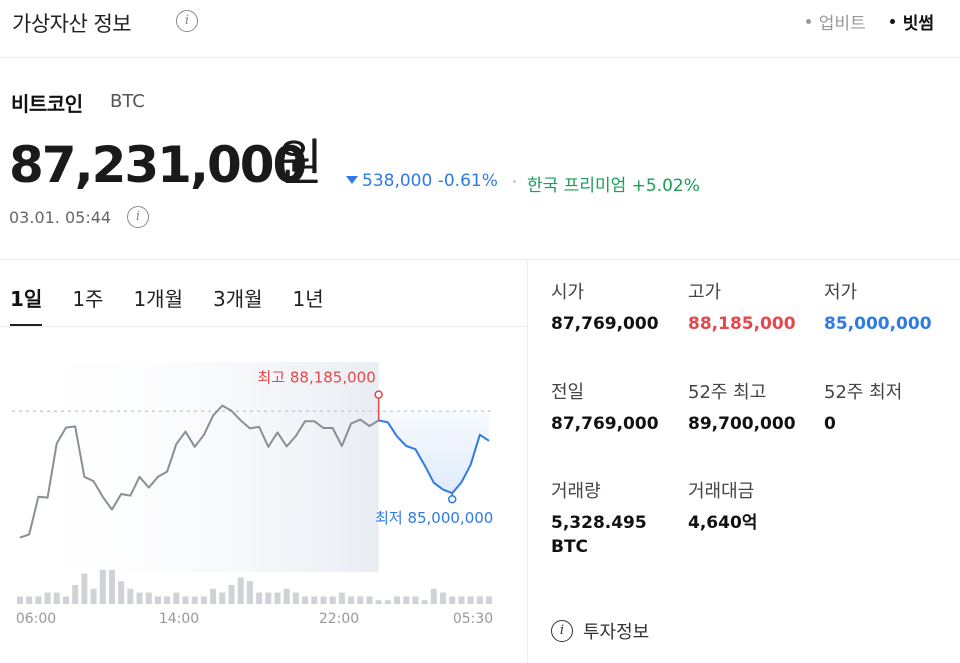 The image size is (960, 663). What do you see at coordinates (606, 518) in the screenshot?
I see `stat-volume: 거래량 5,328.495 BTC` at bounding box center [606, 518].